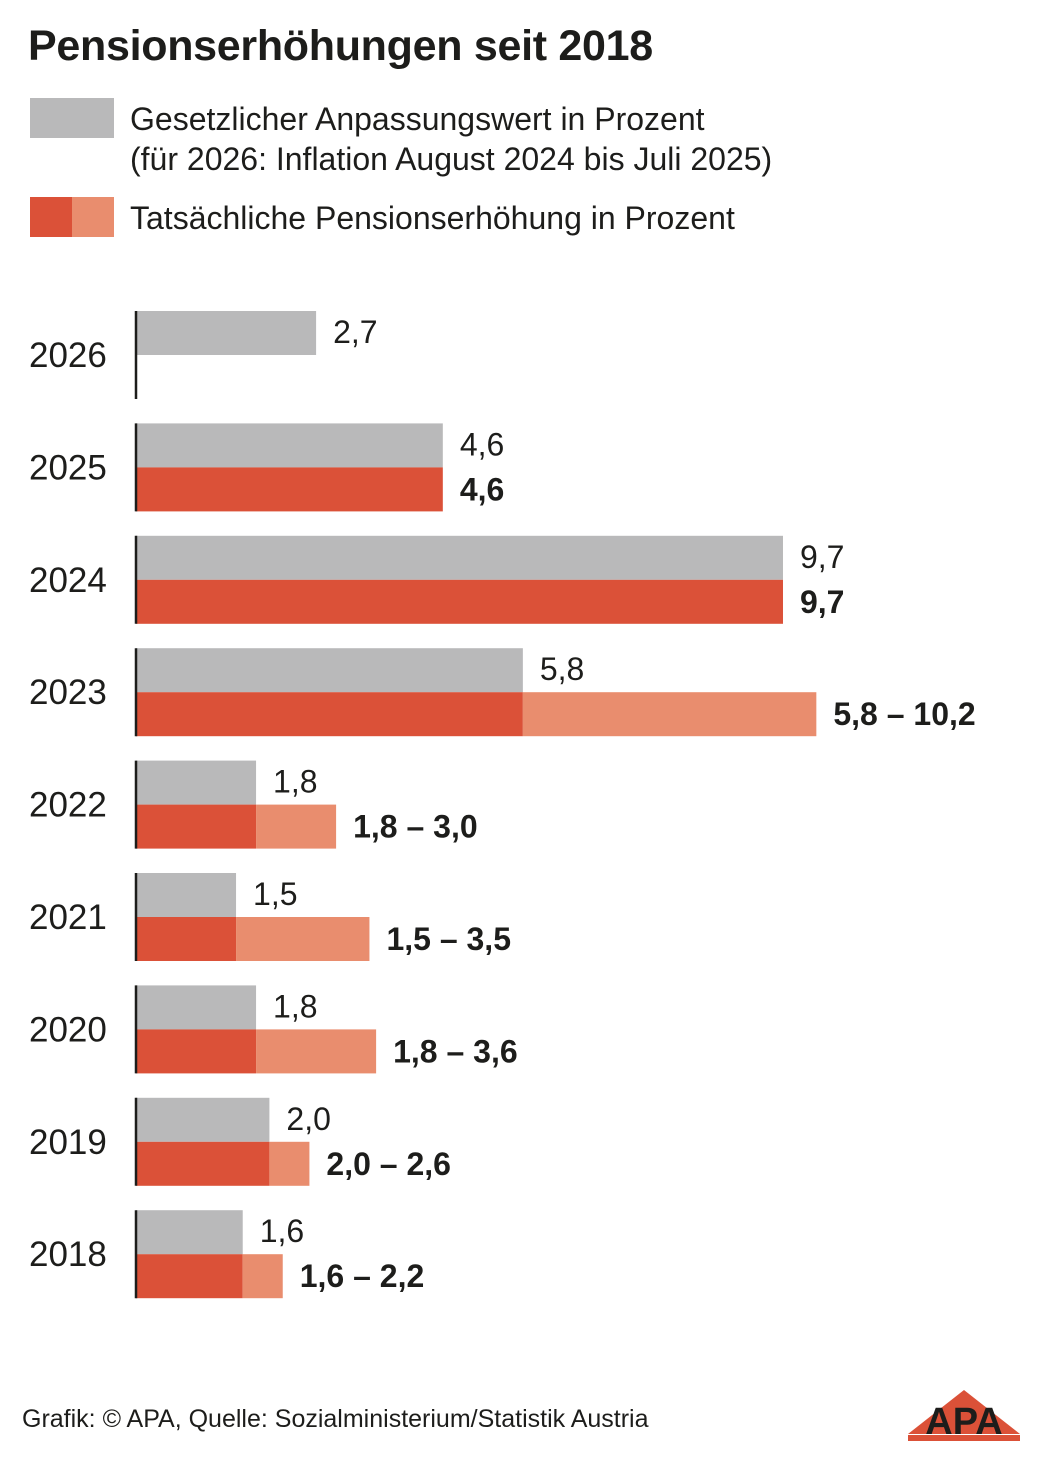 This screenshot has height=1465, width=1039. I want to click on apa-logo: APA, so click(964, 1416).